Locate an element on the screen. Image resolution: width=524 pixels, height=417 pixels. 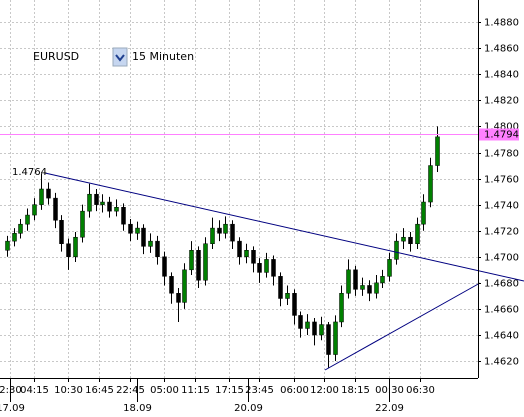
x-tick-label: 10:30 is located at coordinates (68, 390).